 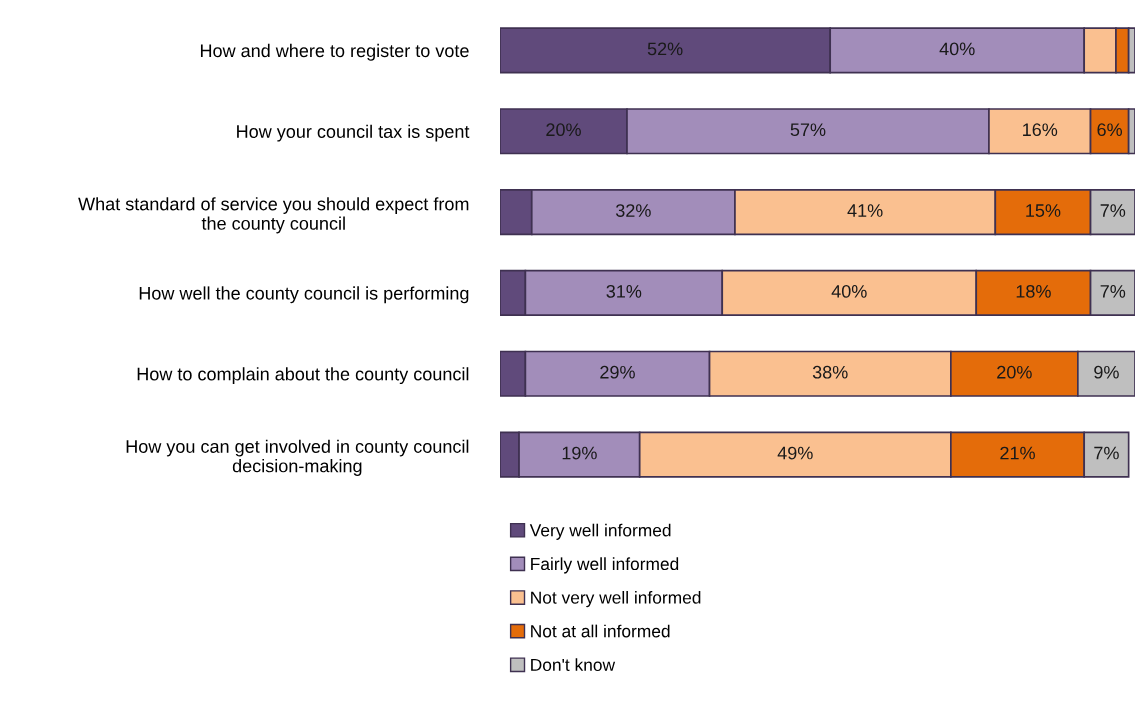 I want to click on data-label: 15%, so click(x=1043, y=210).